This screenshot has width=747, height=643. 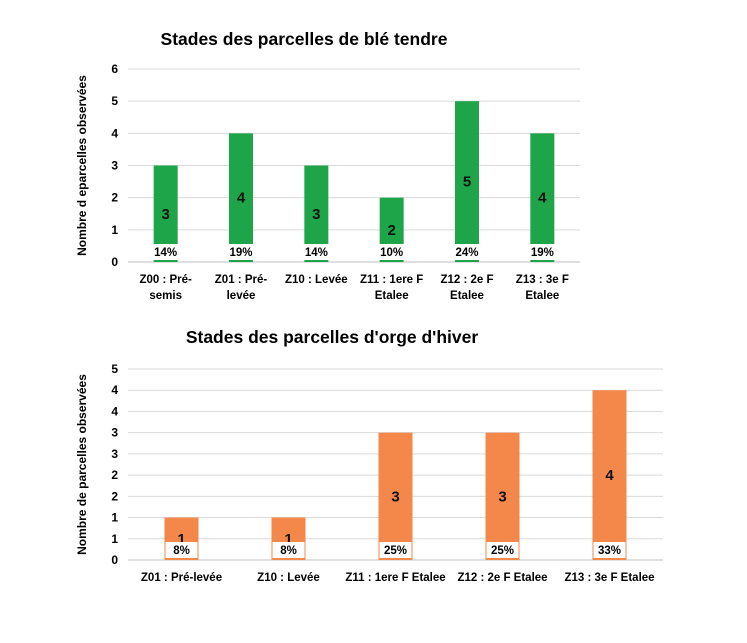 What do you see at coordinates (241, 280) in the screenshot?
I see `x-category-line: Z01 : Pré-` at bounding box center [241, 280].